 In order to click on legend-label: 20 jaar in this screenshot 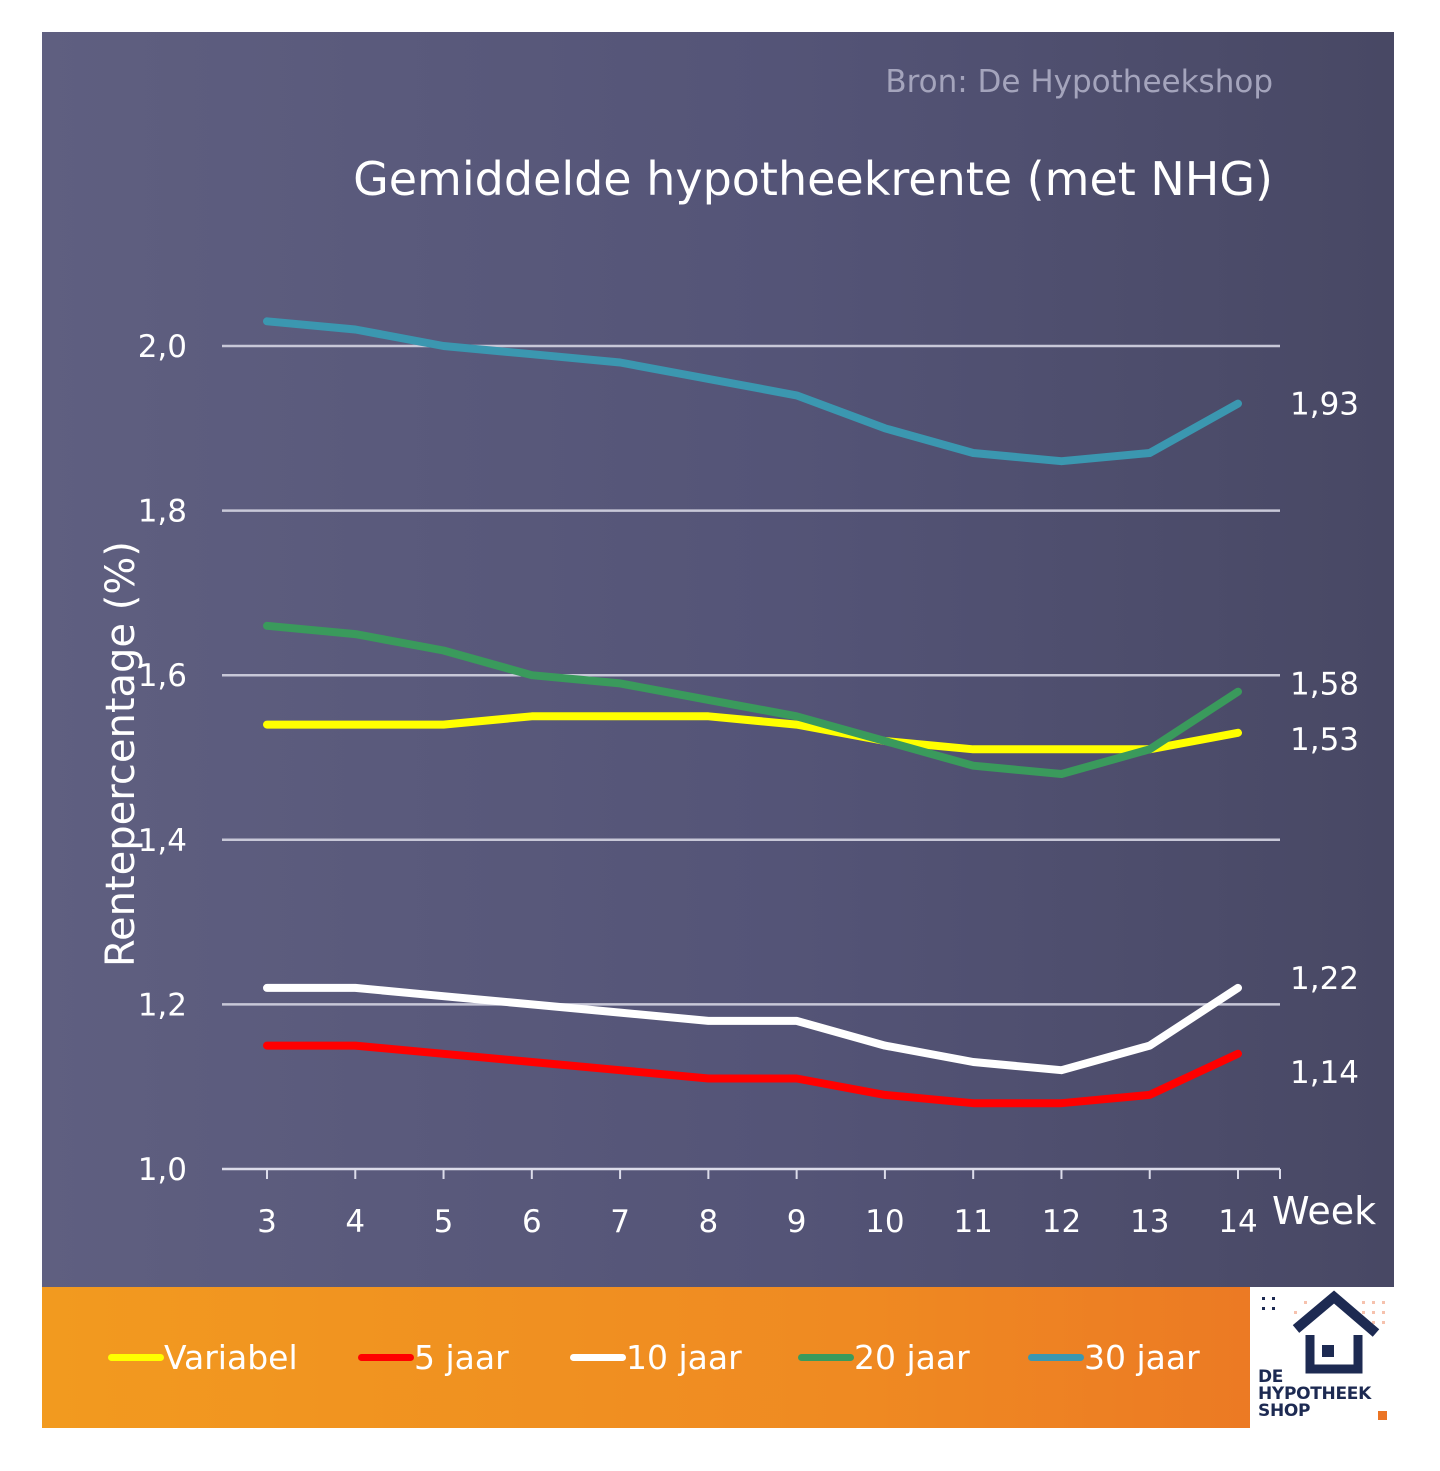, I will do `click(912, 1357)`.